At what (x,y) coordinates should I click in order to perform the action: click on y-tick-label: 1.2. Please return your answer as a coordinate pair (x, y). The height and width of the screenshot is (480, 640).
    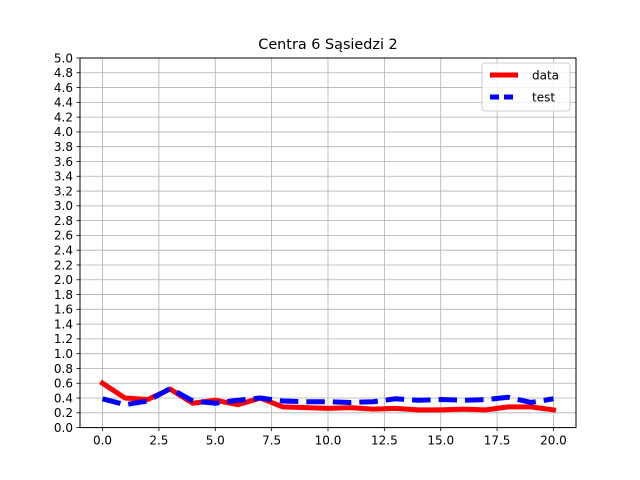
    Looking at the image, I should click on (63, 339).